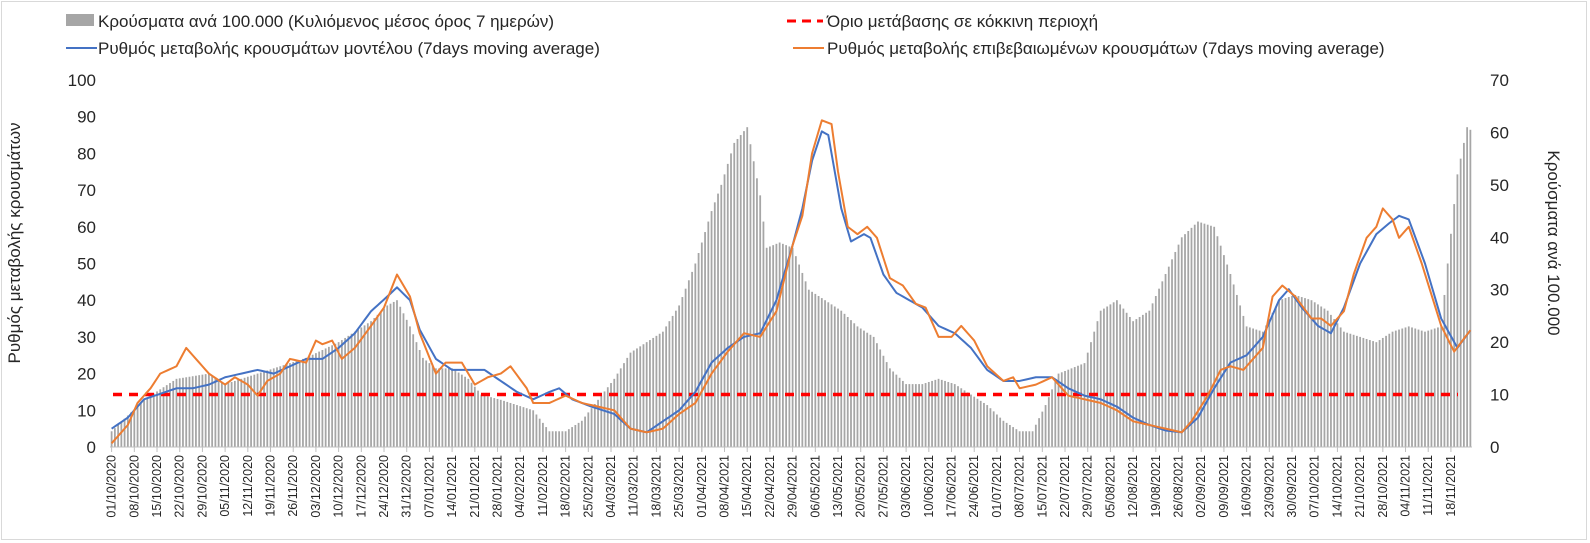 The image size is (1590, 543). I want to click on x-tick-label: 24/06/2021, so click(974, 486).